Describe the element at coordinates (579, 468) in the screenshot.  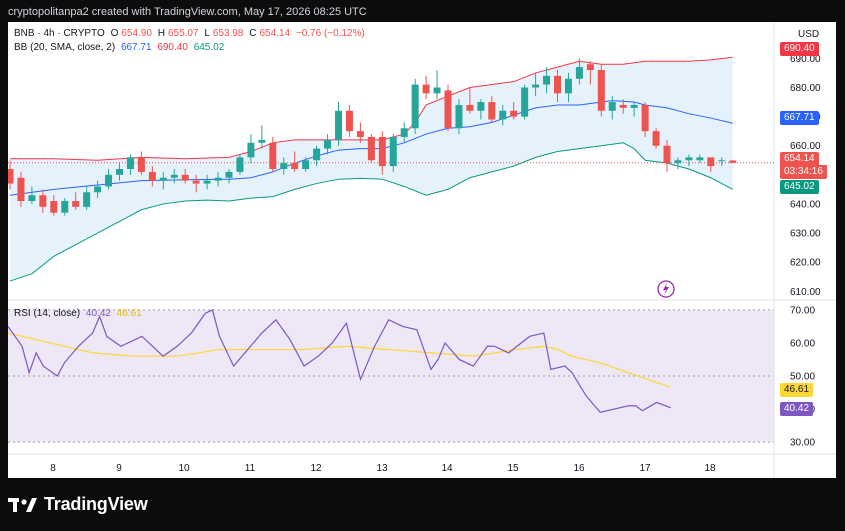
I see `time-axis-tick: 16` at that location.